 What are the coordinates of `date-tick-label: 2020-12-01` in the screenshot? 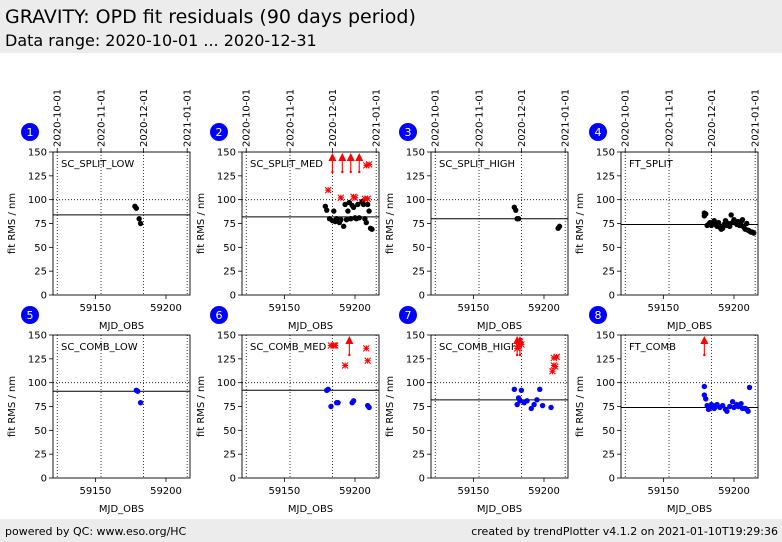 It's located at (522, 118).